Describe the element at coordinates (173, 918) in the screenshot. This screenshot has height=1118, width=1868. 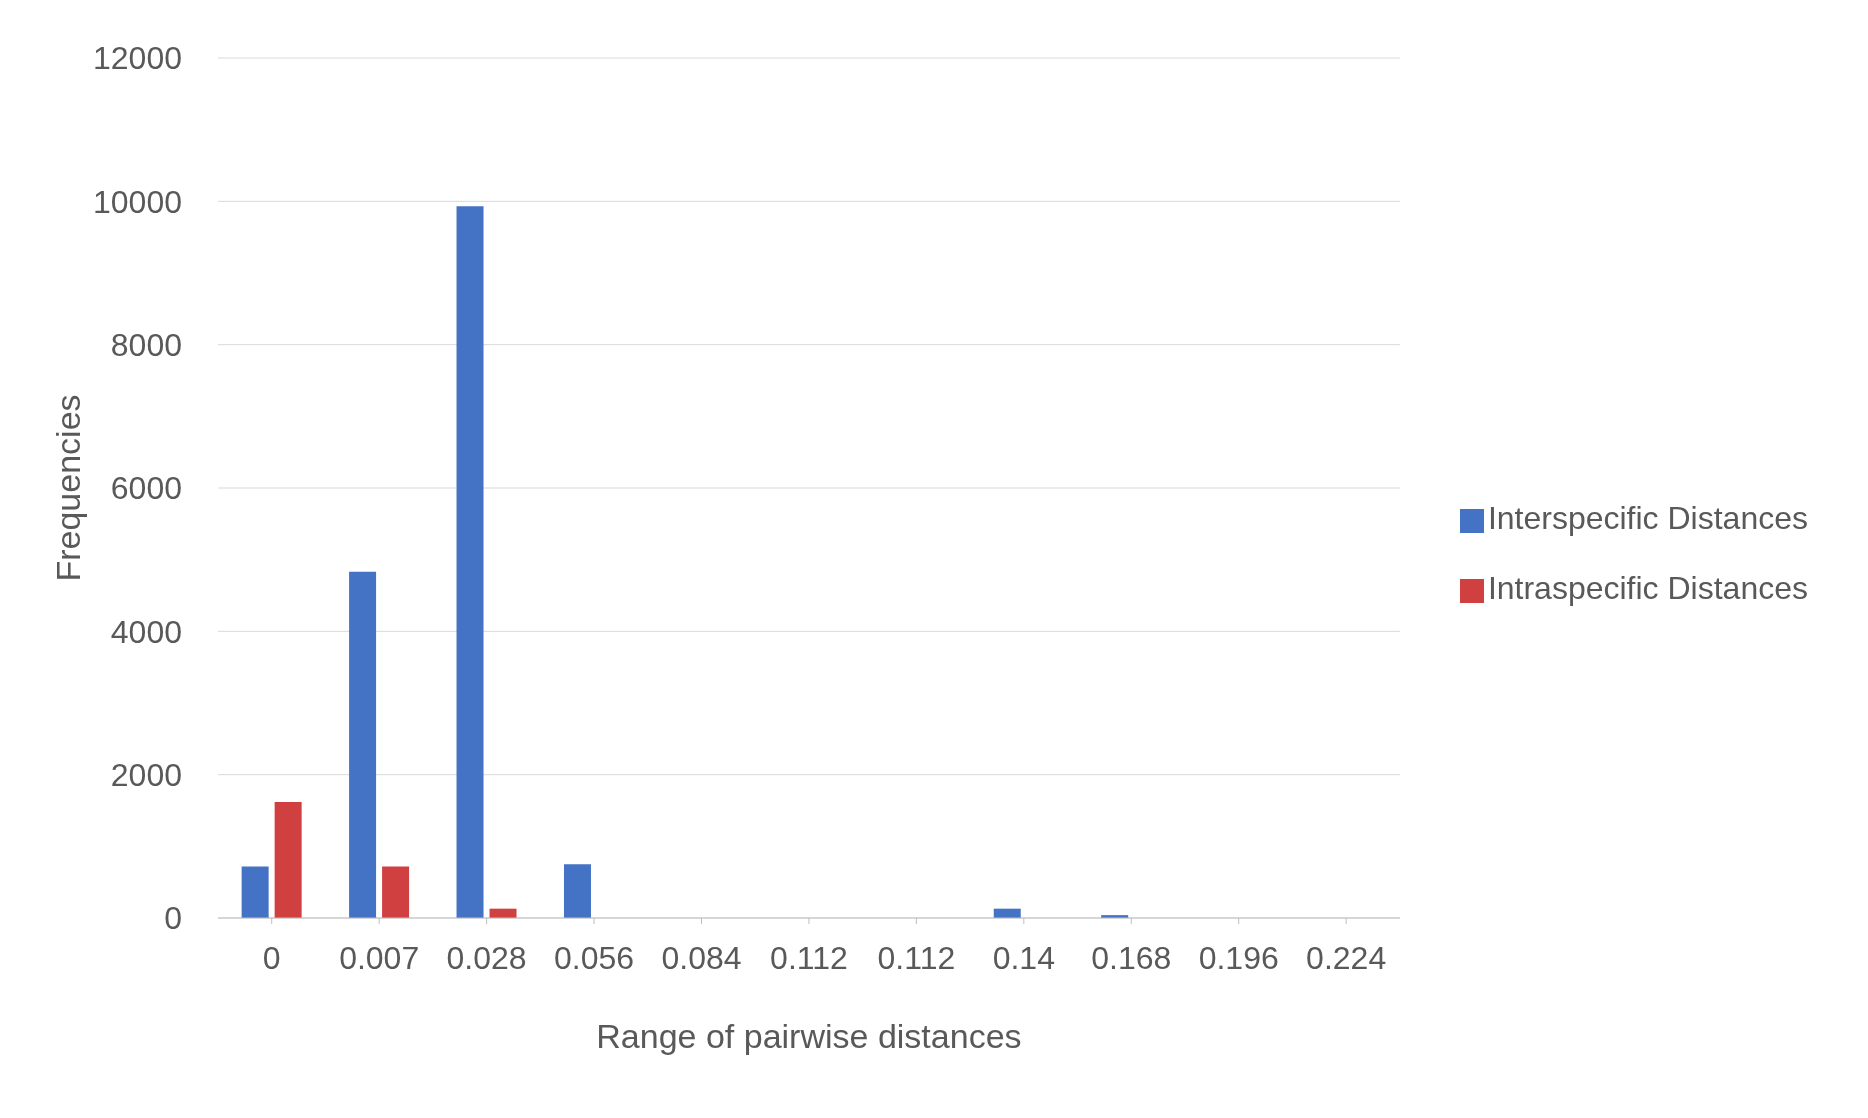
I see `y-tick-label: 0` at that location.